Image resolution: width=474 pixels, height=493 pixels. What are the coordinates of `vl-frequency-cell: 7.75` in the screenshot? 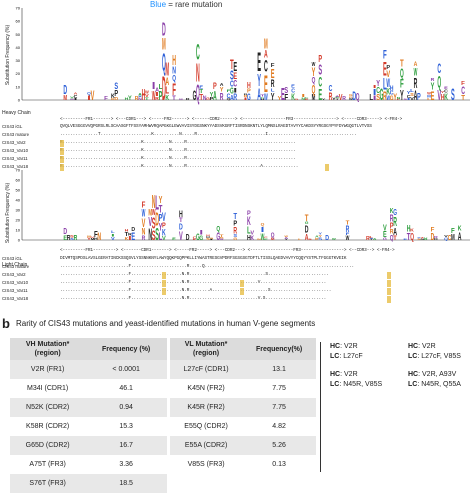 It's located at (279, 407).